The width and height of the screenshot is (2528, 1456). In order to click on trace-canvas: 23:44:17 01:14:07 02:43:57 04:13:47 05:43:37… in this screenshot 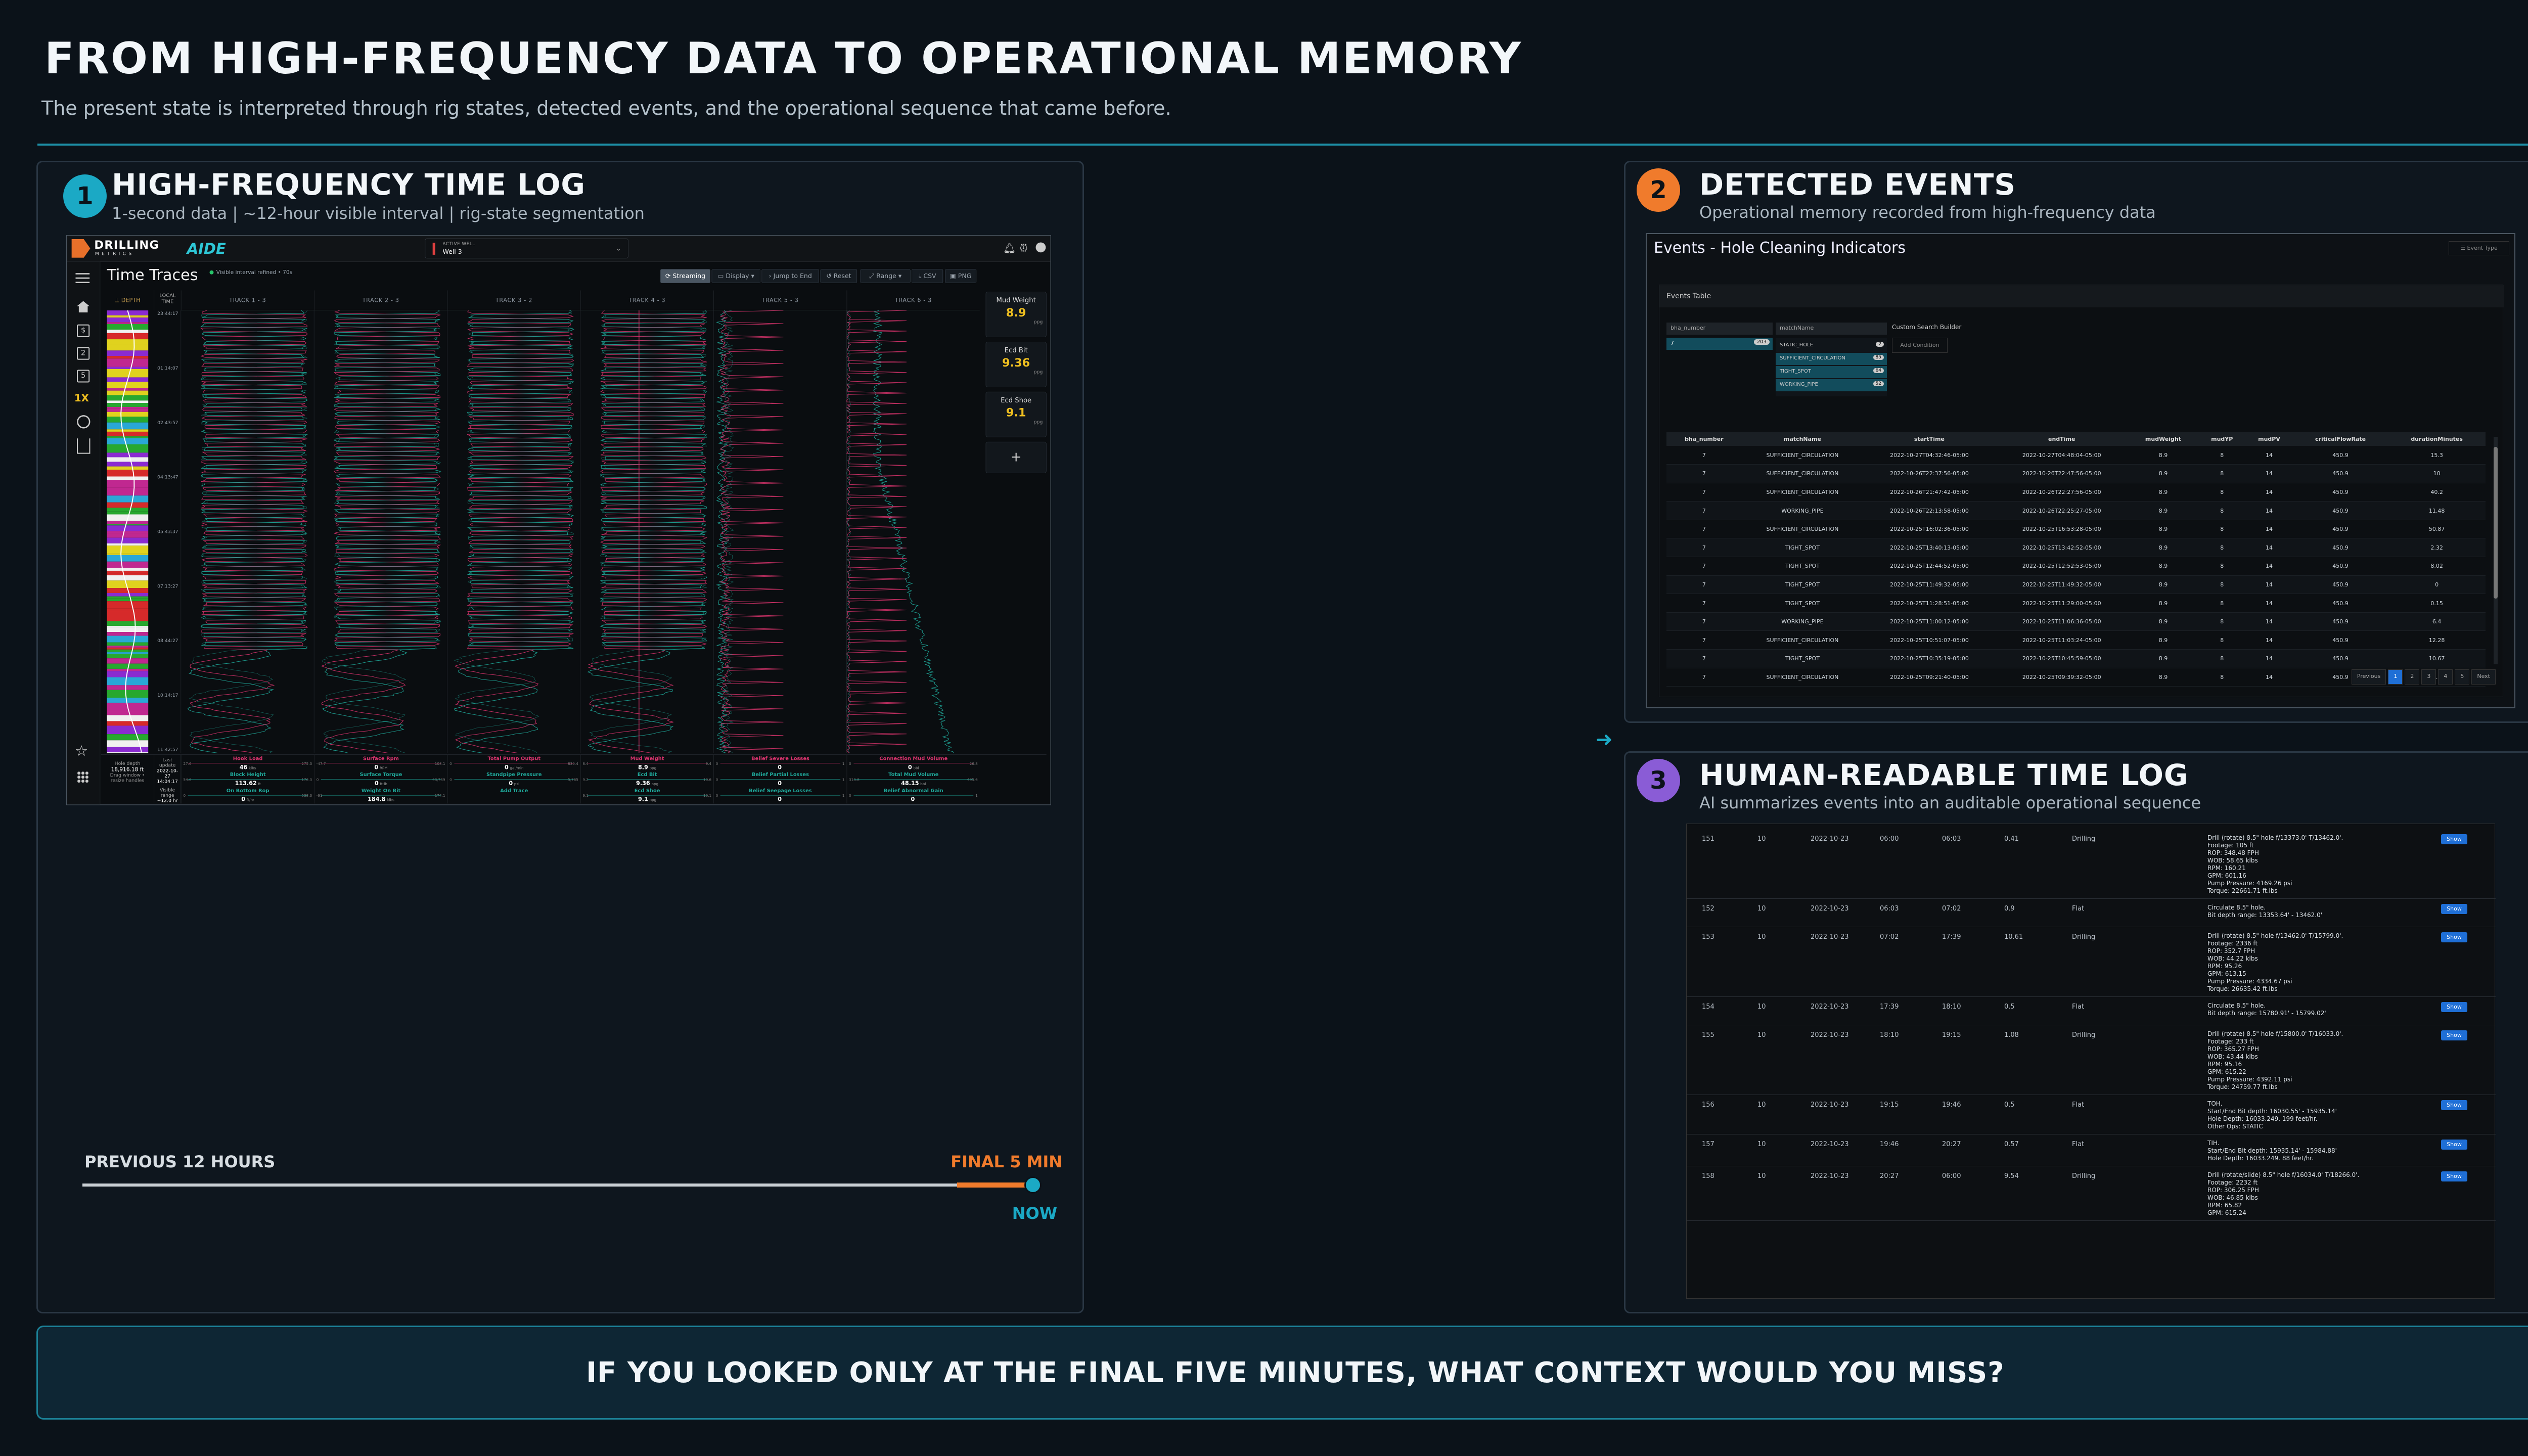, I will do `click(540, 531)`.